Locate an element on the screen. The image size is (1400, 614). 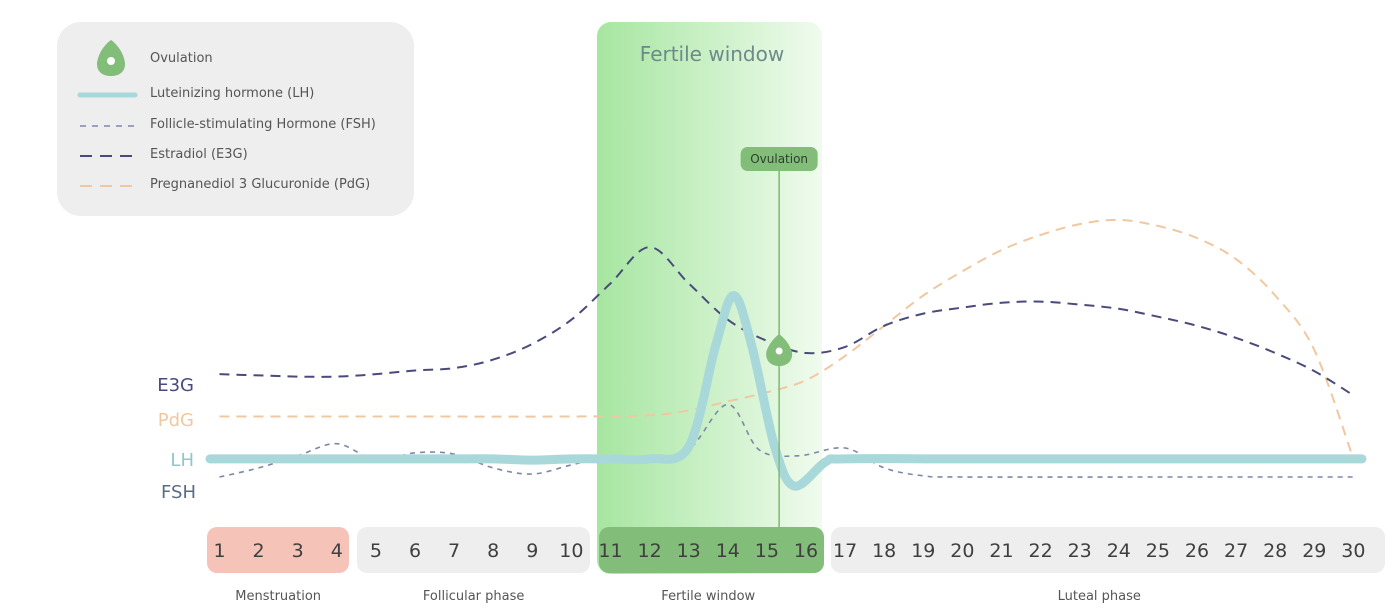
day-label: 3 is located at coordinates (298, 551).